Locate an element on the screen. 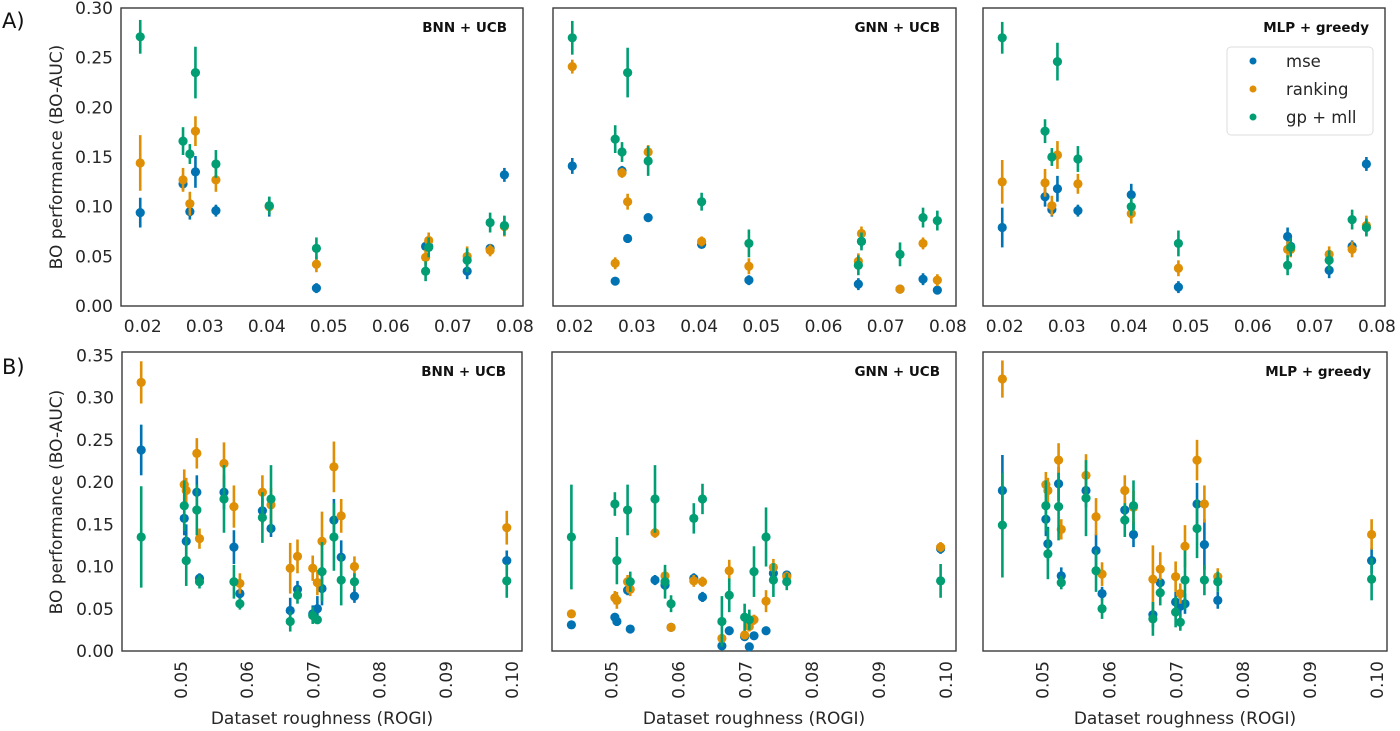 This screenshot has height=731, width=1400. series-ranking is located at coordinates (322, 194).